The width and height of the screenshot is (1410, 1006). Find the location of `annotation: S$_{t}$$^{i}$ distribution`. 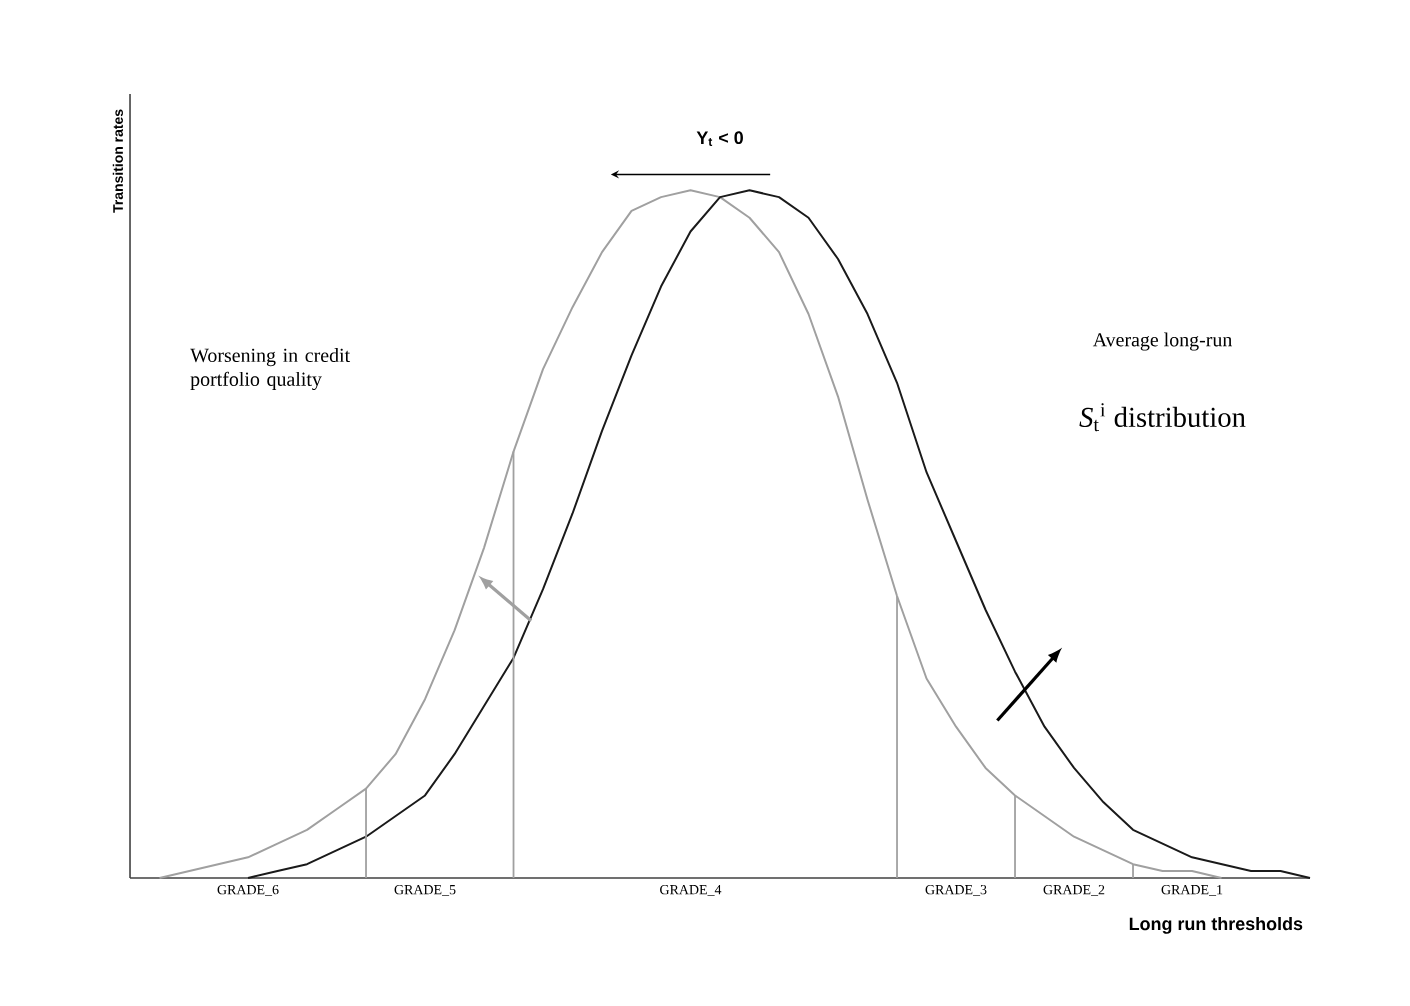

annotation: S$_{t}$$^{i}$ distribution is located at coordinates (1162, 417).